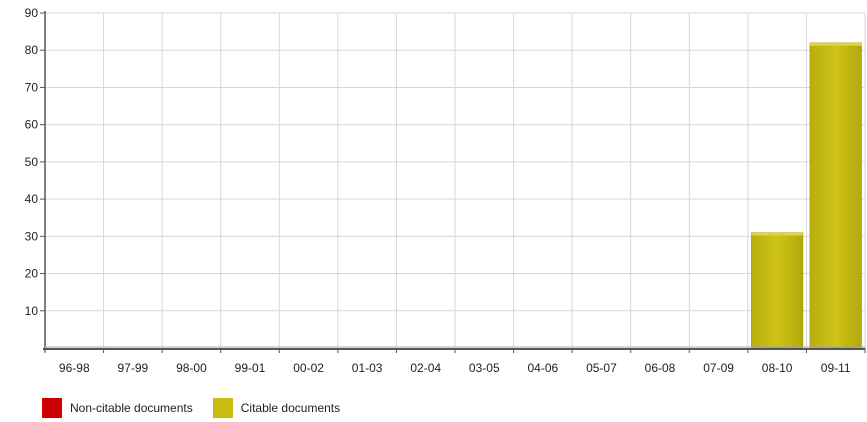 The image size is (867, 422). What do you see at coordinates (74, 368) in the screenshot?
I see `x-tick-label: 96-98` at bounding box center [74, 368].